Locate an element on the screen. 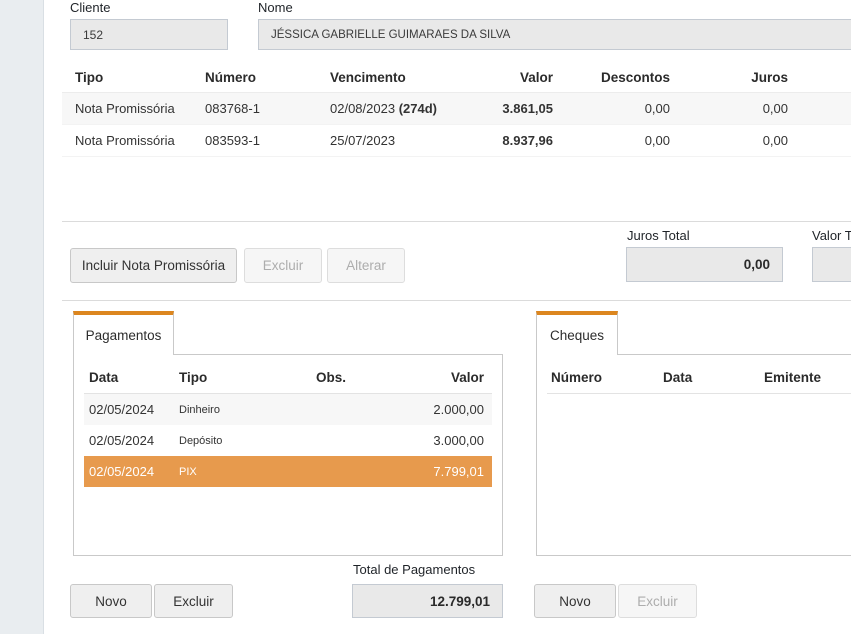 The image size is (851, 634). note-cell-numero: 083768-1 is located at coordinates (232, 108).